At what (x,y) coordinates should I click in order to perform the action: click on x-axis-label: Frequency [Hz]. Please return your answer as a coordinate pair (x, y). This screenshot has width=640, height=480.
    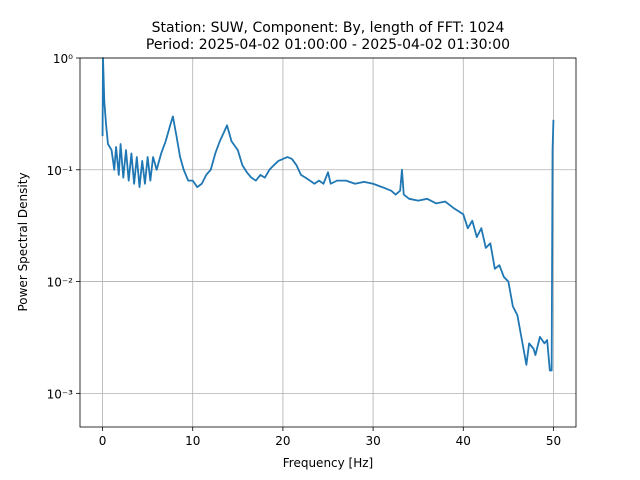
    Looking at the image, I should click on (328, 463).